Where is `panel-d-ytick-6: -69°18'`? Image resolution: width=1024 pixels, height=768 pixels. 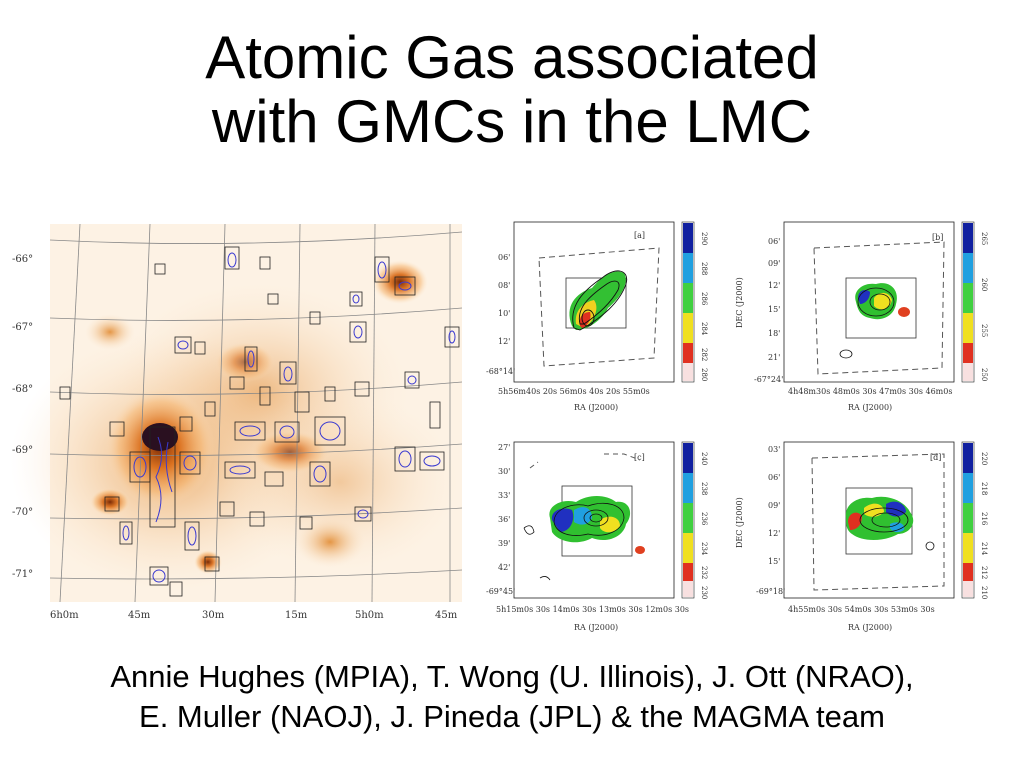
panel-d-ytick-6: -69°18' is located at coordinates (770, 591).